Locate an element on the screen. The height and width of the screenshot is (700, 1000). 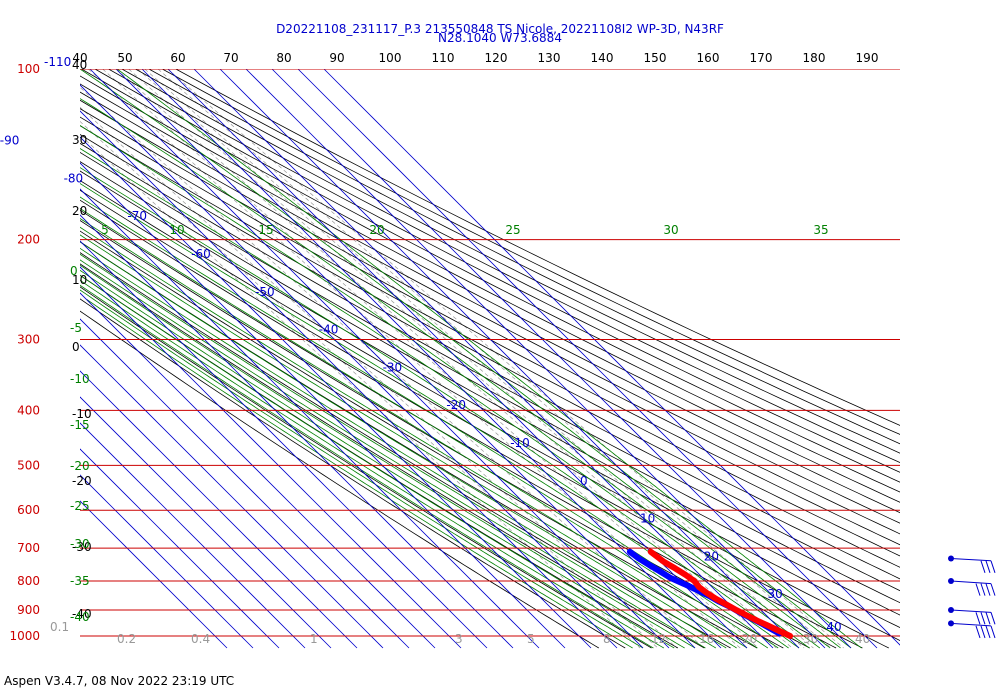
chart-title-line2: N28.1040 W73.6884 is located at coordinates (500, 38).